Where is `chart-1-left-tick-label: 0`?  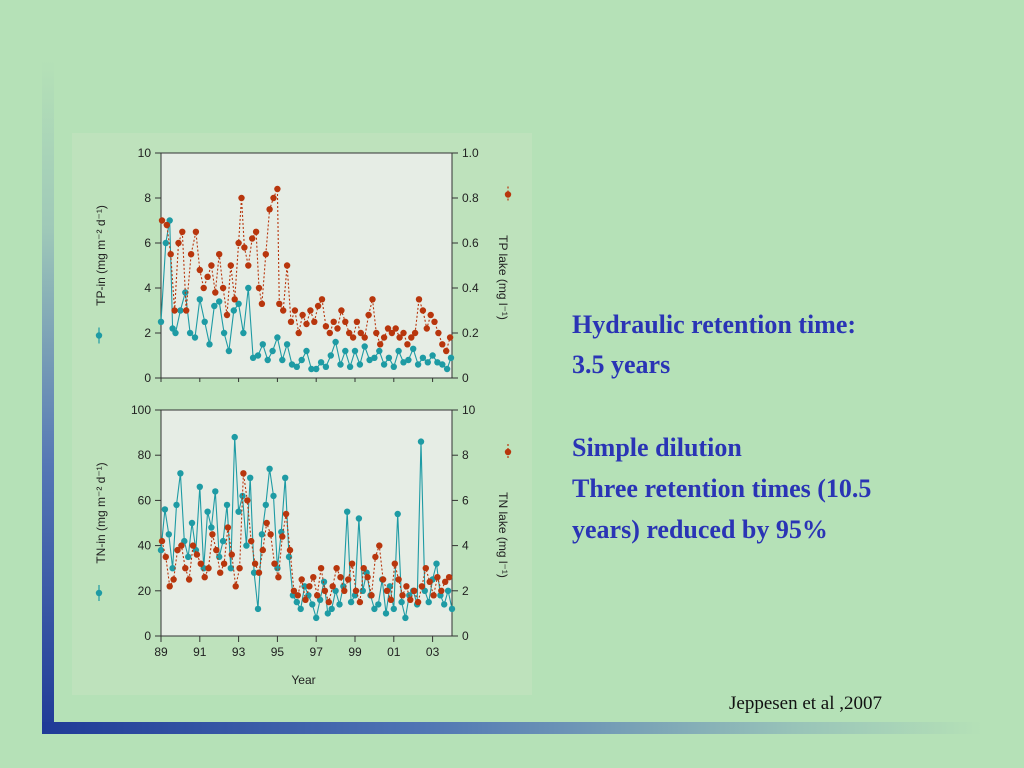 chart-1-left-tick-label: 0 is located at coordinates (147, 378).